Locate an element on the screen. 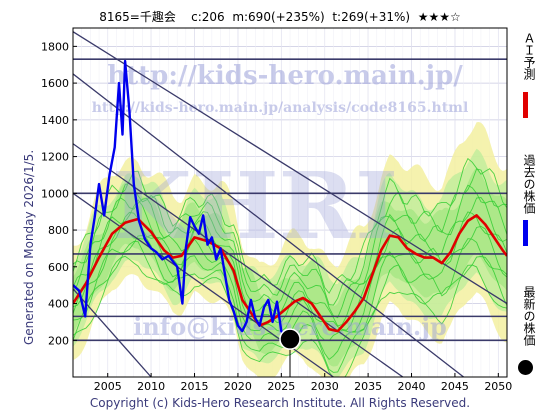 This screenshot has height=420, width=560. y-tick-label: 400 is located at coordinates (58, 304).